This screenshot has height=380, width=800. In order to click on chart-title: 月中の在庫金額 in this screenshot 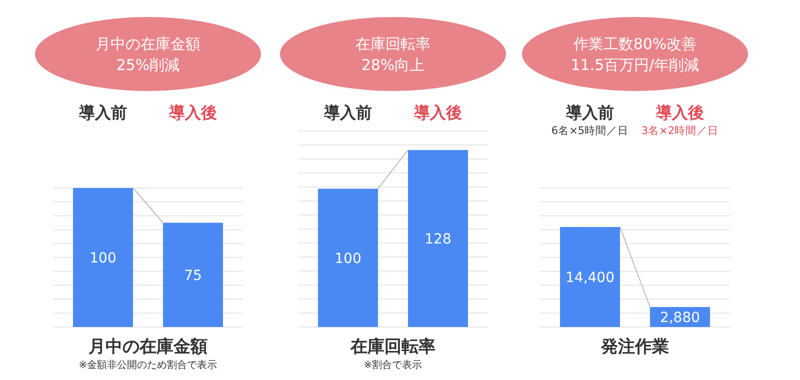, I will do `click(148, 44)`.